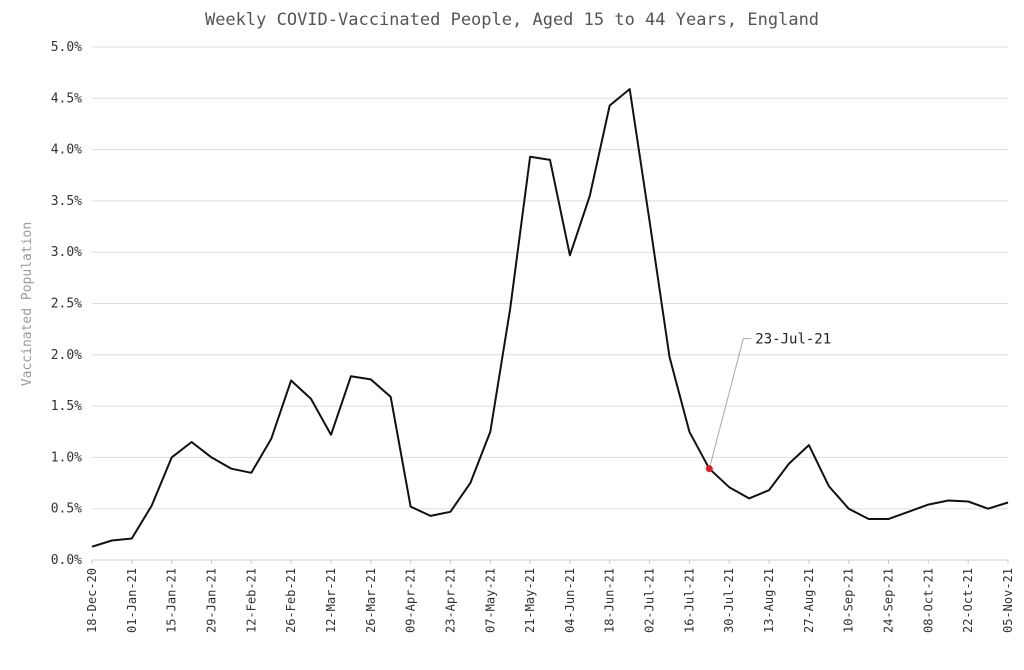 This screenshot has height=670, width=1024. Describe the element at coordinates (411, 600) in the screenshot. I see `x-tick-label: 09-Apr-21` at that location.